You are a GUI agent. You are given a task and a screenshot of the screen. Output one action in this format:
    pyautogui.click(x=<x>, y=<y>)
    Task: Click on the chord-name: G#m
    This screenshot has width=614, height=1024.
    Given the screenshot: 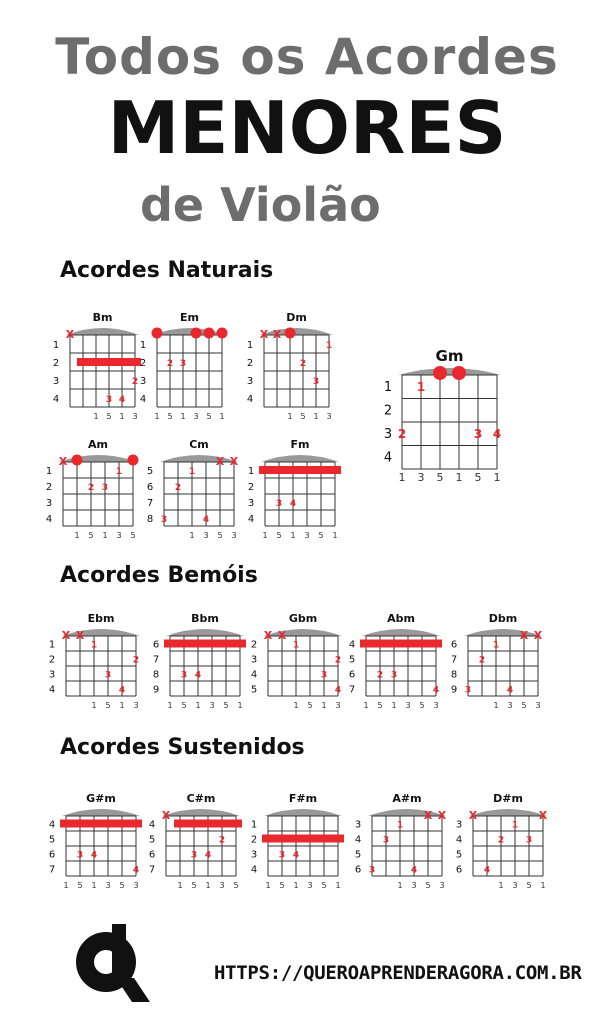 What is the action you would take?
    pyautogui.click(x=101, y=798)
    